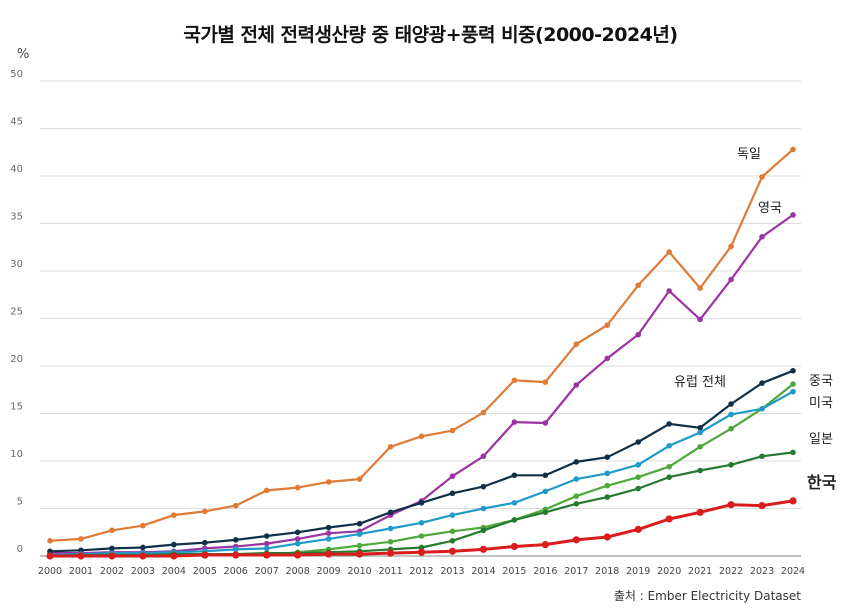 Image resolution: width=861 pixels, height=613 pixels. I want to click on y-tick-label: 50, so click(16, 74).